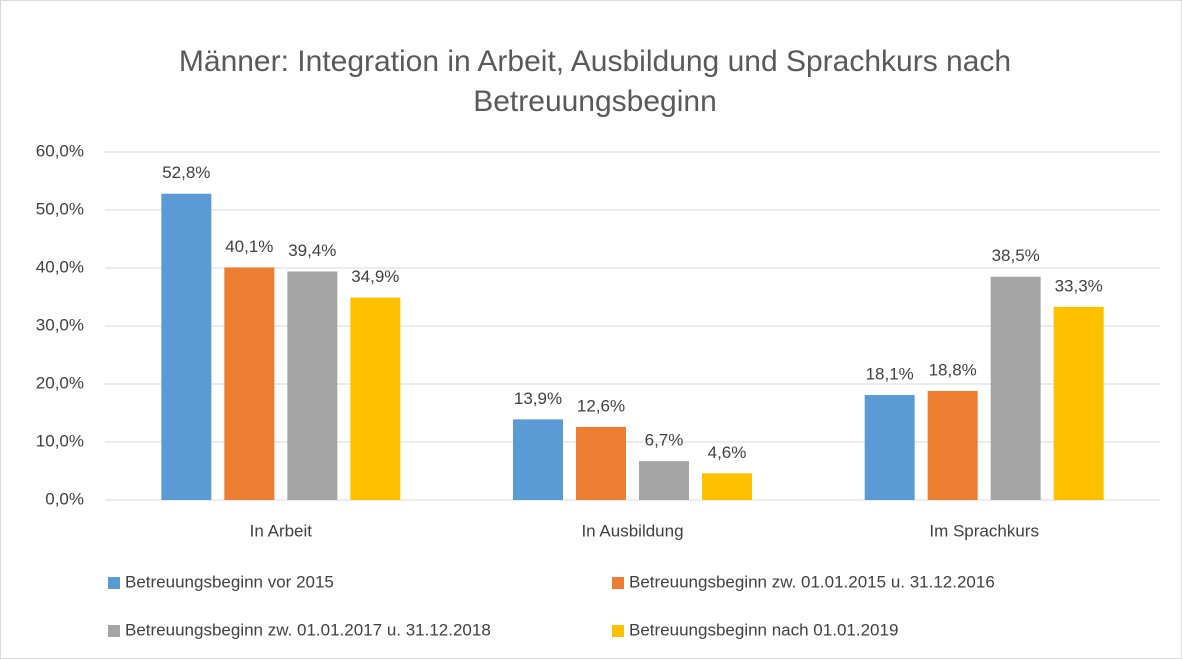 The width and height of the screenshot is (1182, 659). I want to click on y-tick-label: 60,0%, so click(60, 150).